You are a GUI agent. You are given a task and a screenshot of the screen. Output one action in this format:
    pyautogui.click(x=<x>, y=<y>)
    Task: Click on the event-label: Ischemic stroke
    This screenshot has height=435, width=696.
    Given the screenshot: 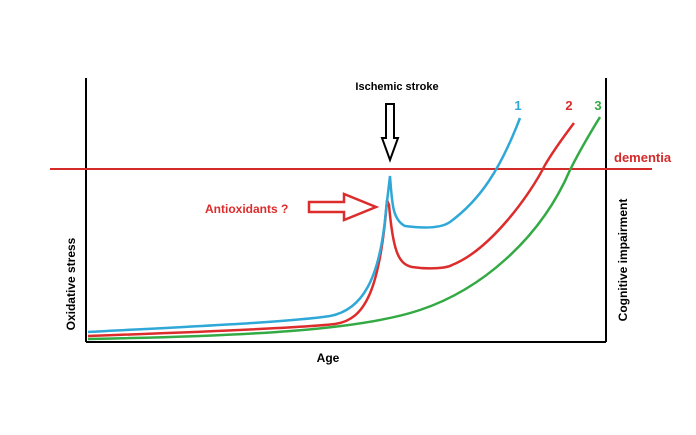 What is the action you would take?
    pyautogui.click(x=396, y=87)
    